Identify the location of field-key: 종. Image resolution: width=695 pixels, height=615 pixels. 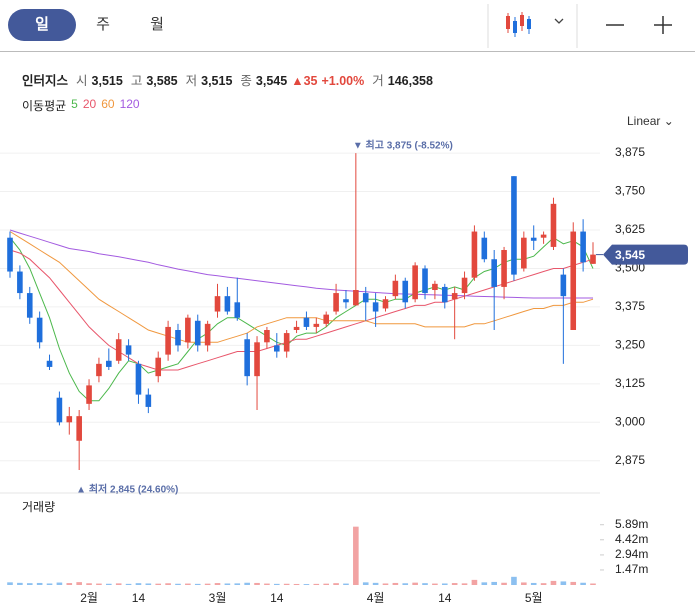
(246, 81).